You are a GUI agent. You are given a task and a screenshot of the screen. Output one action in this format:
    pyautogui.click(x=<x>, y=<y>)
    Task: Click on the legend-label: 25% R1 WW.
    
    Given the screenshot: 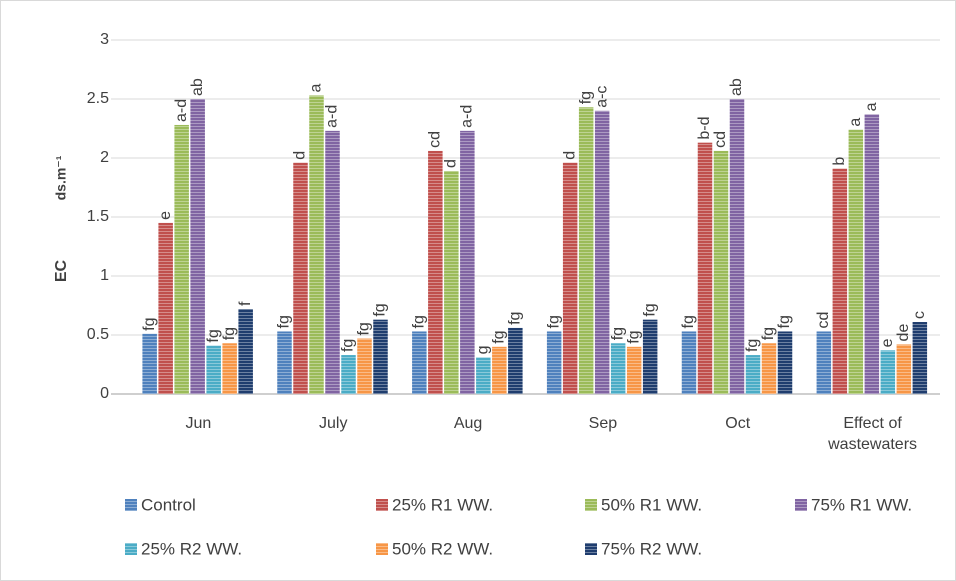 What is the action you would take?
    pyautogui.click(x=442, y=504)
    